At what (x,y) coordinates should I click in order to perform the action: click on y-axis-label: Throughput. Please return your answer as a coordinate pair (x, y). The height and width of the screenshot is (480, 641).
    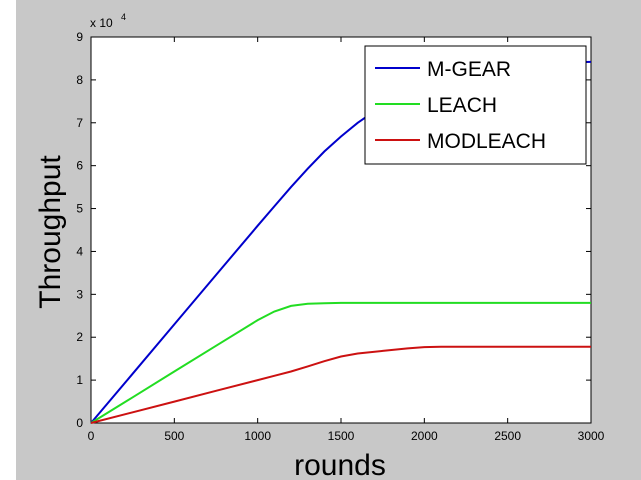
    Looking at the image, I should click on (50, 232).